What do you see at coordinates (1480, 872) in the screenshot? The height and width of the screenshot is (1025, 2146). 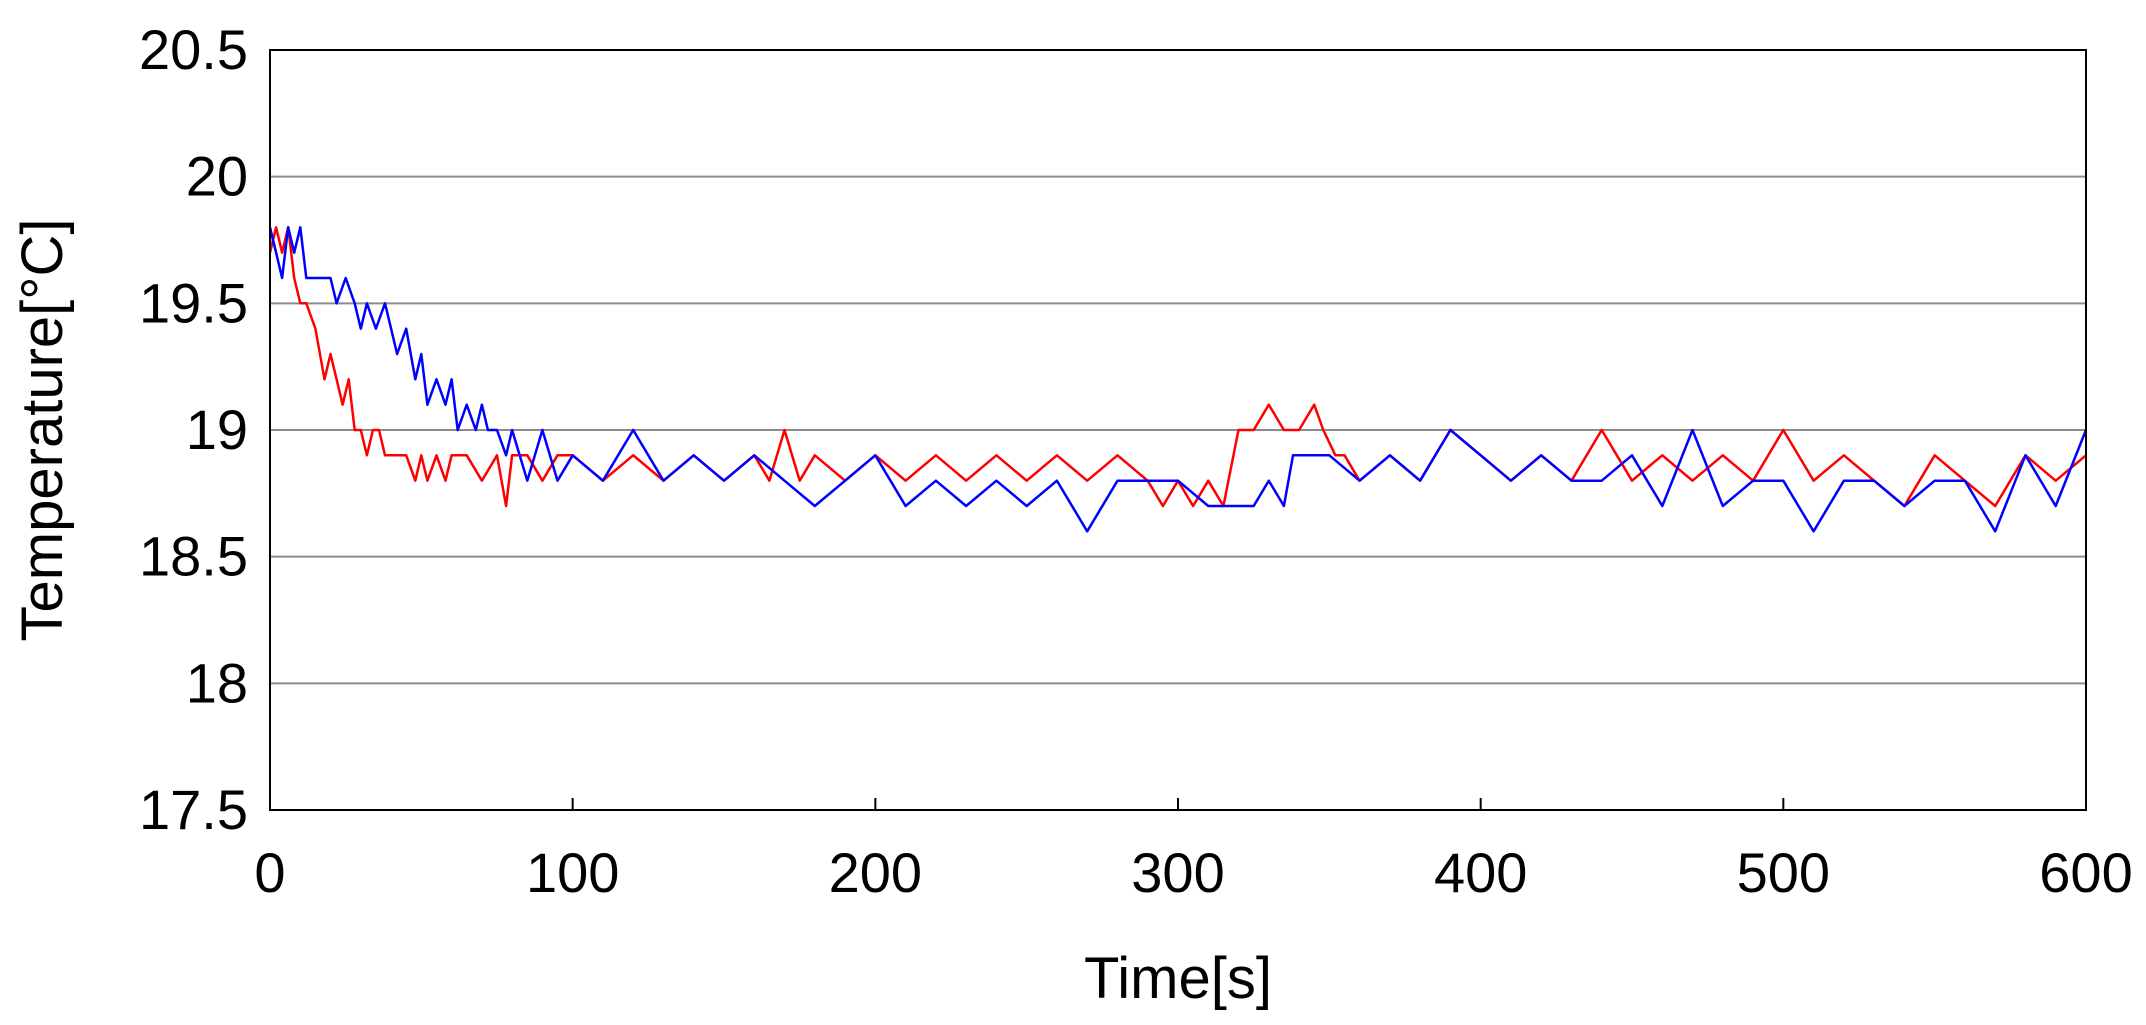 I see `x-tick-label: 400` at bounding box center [1480, 872].